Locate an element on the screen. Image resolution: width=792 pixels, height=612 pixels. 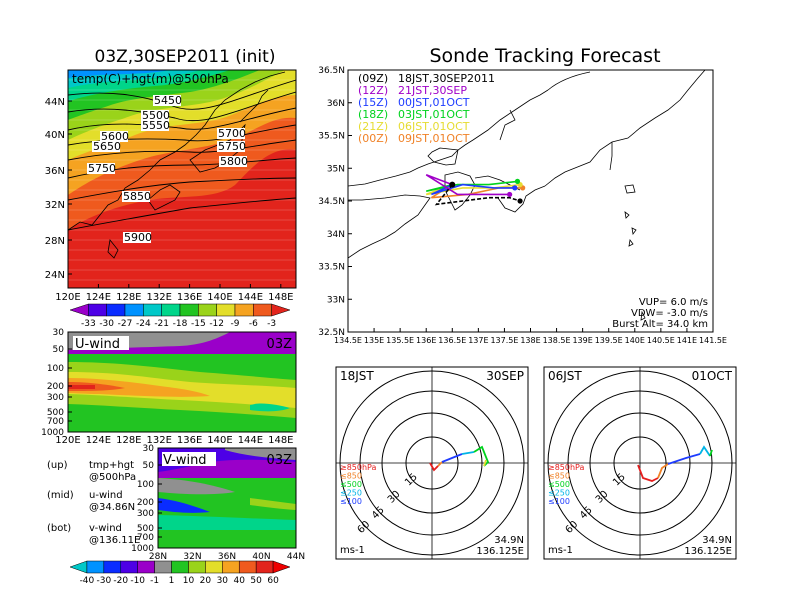
colorbar-label: 60 is located at coordinates (273, 581).